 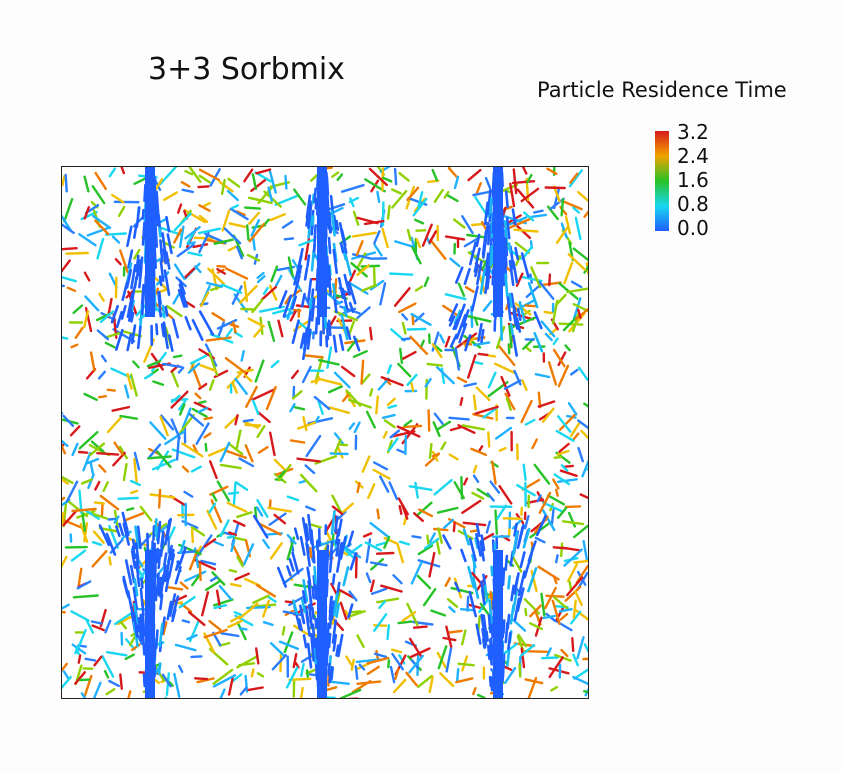 I want to click on colorbar-title: Particle Residence Time, so click(x=662, y=90).